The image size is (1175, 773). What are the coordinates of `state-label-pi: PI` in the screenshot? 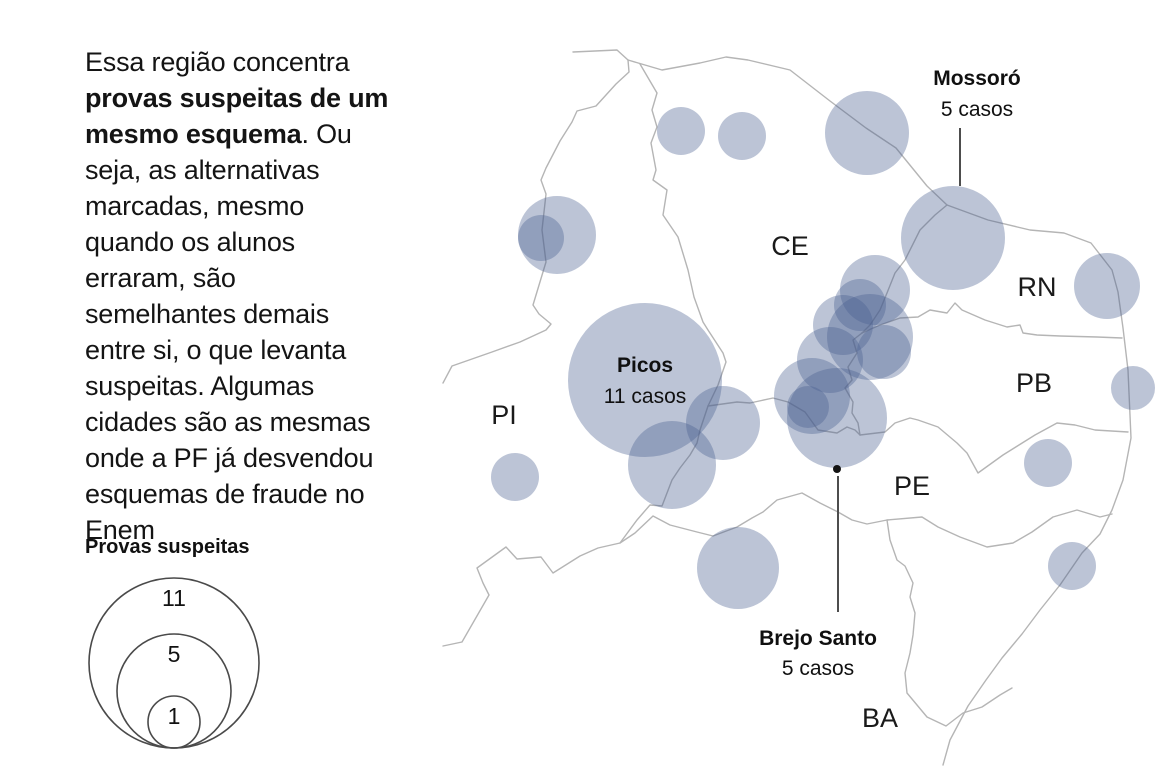 It's located at (504, 415).